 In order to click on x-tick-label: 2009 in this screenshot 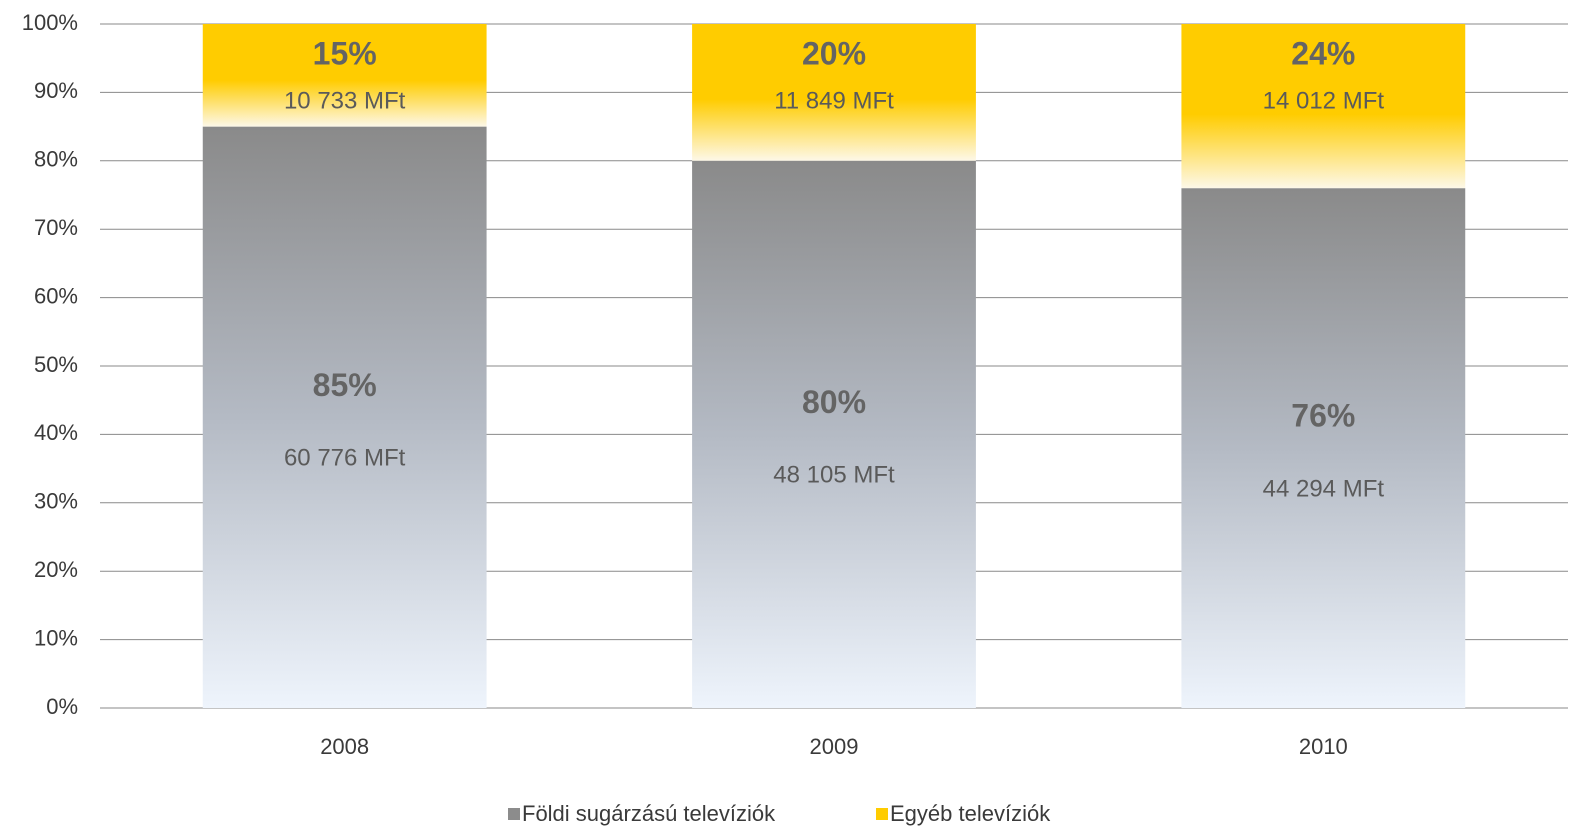, I will do `click(834, 746)`.